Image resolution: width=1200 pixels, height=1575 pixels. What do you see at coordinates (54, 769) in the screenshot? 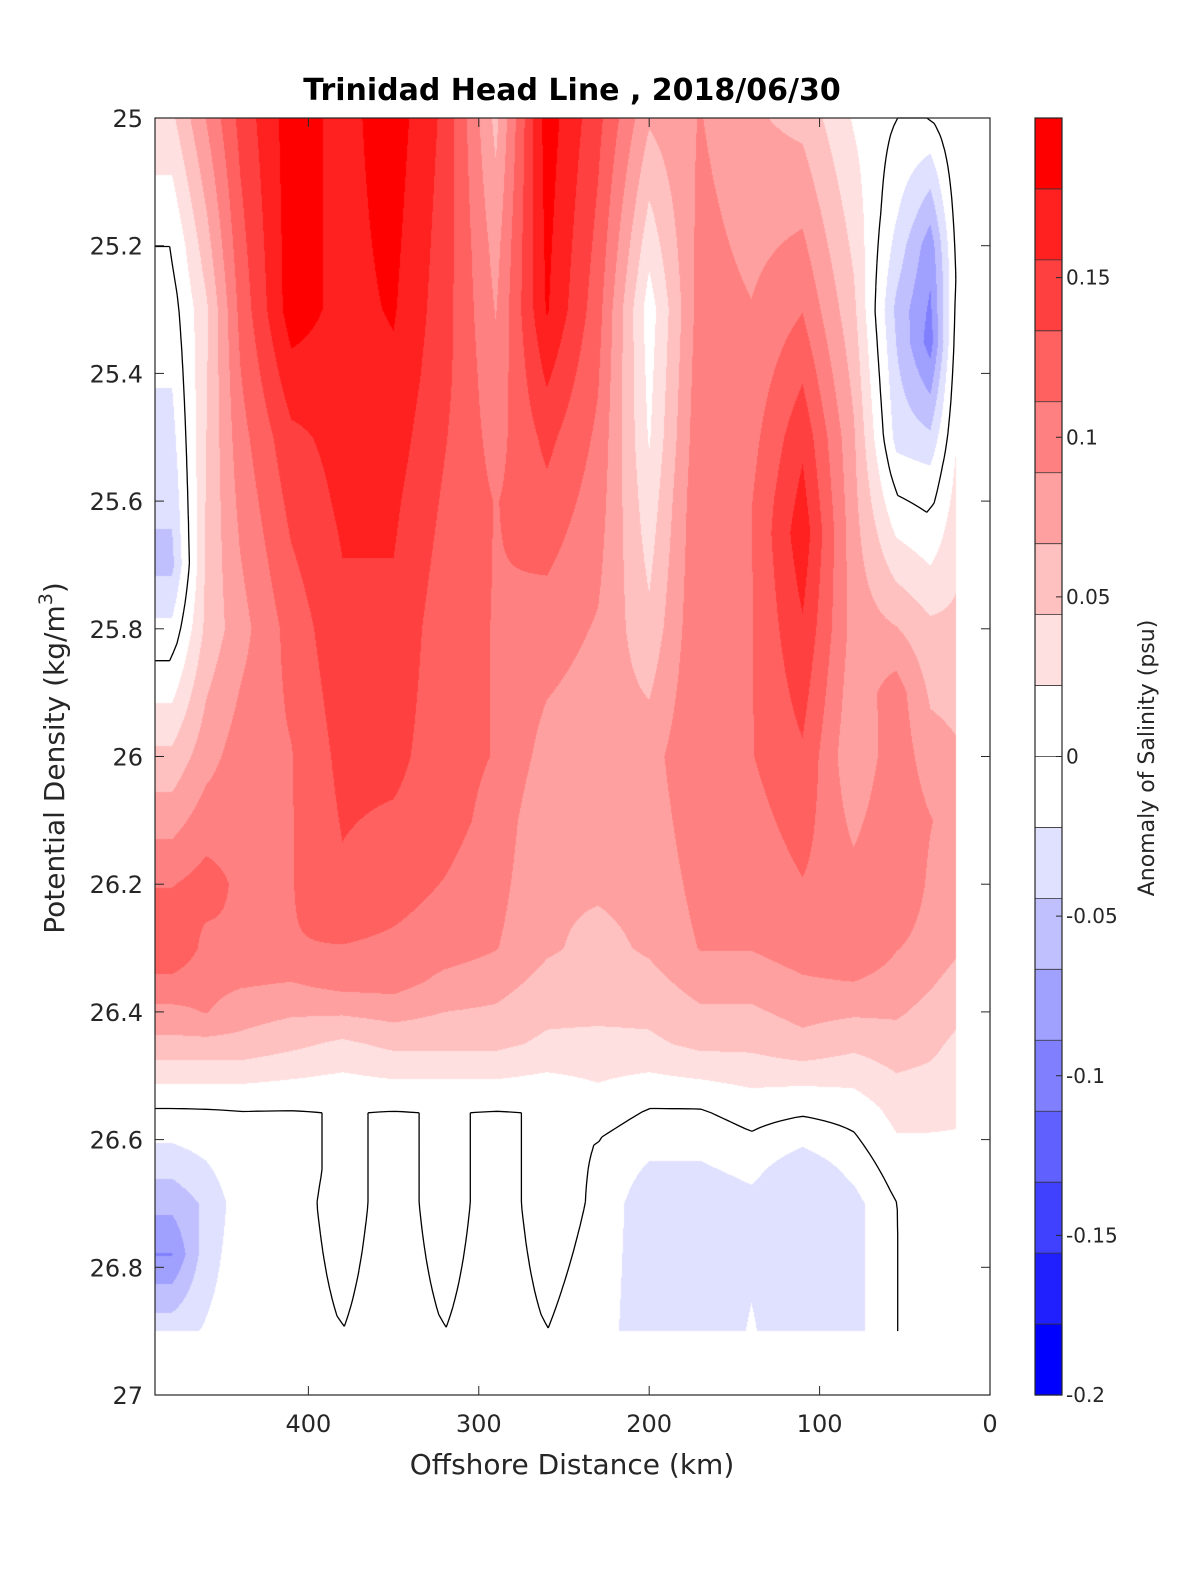
I see `y-axis-label-main: Potential Density (kg/m` at bounding box center [54, 769].